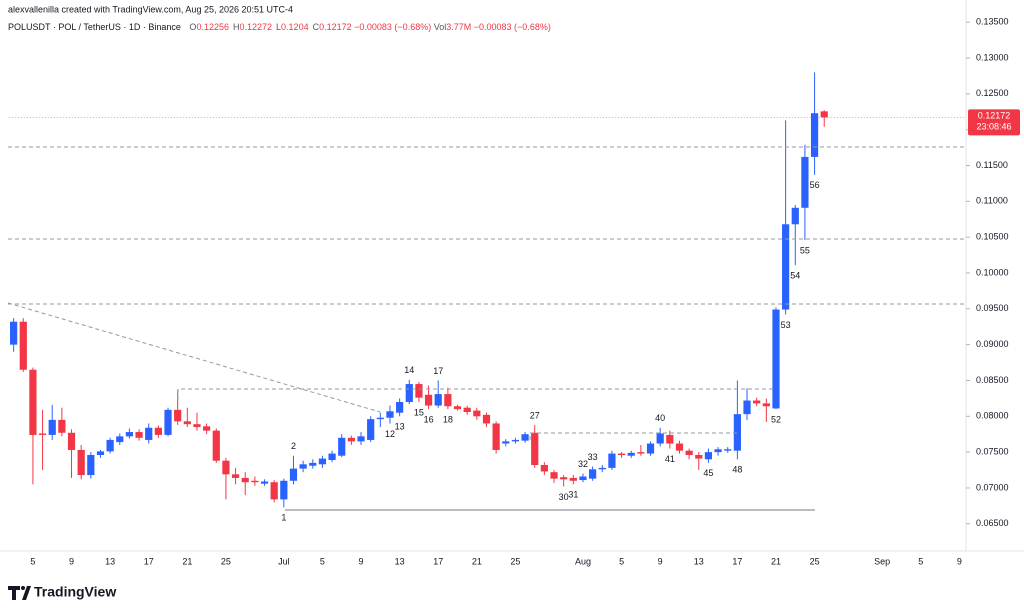 This screenshot has height=612, width=1024. I want to click on wave-label: 48, so click(737, 470).